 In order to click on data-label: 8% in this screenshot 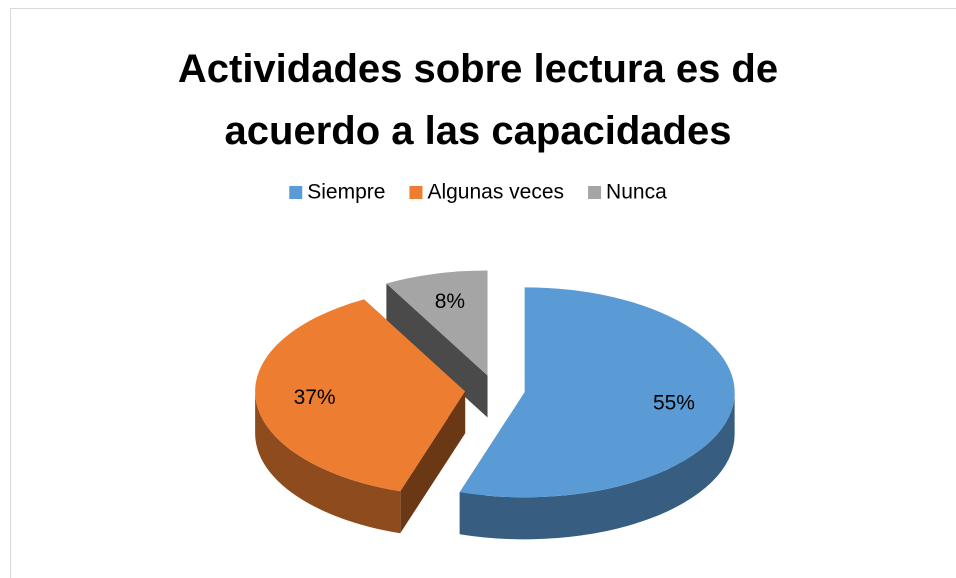, I will do `click(450, 301)`.